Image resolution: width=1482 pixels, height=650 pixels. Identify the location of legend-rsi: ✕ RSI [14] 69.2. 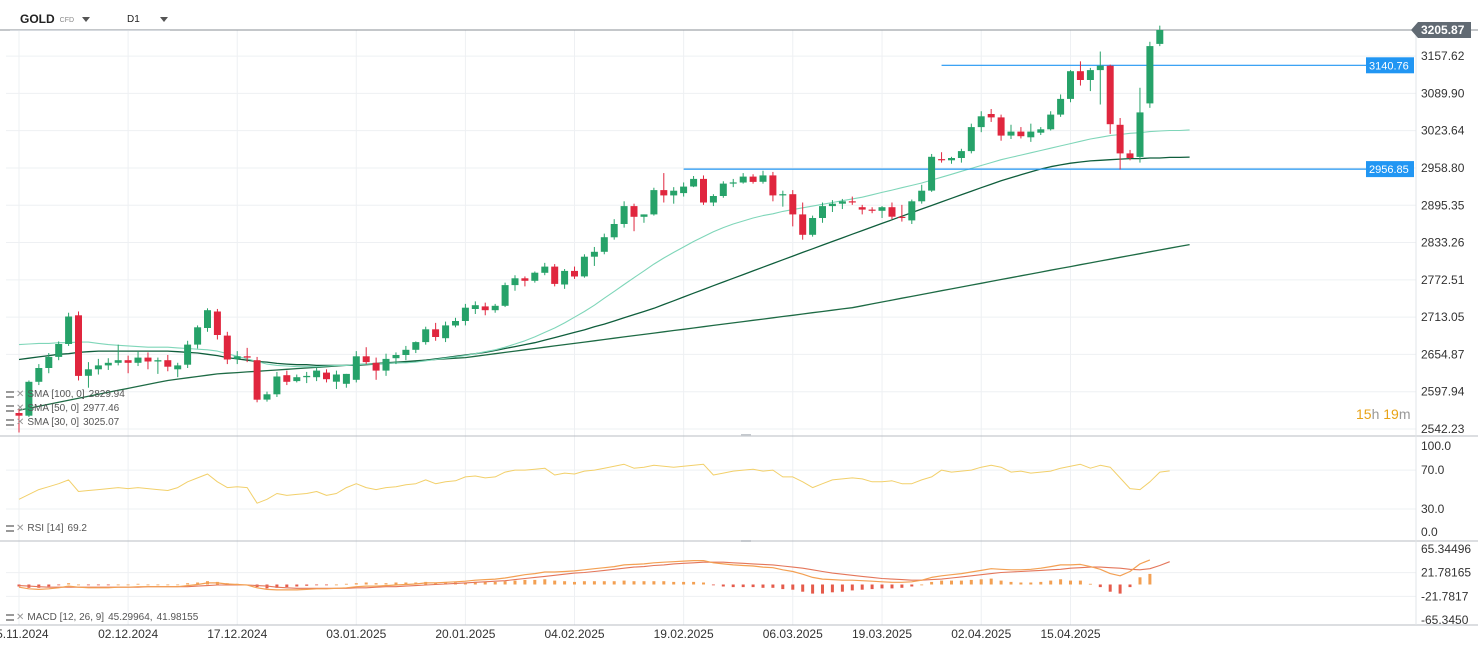
(46, 528).